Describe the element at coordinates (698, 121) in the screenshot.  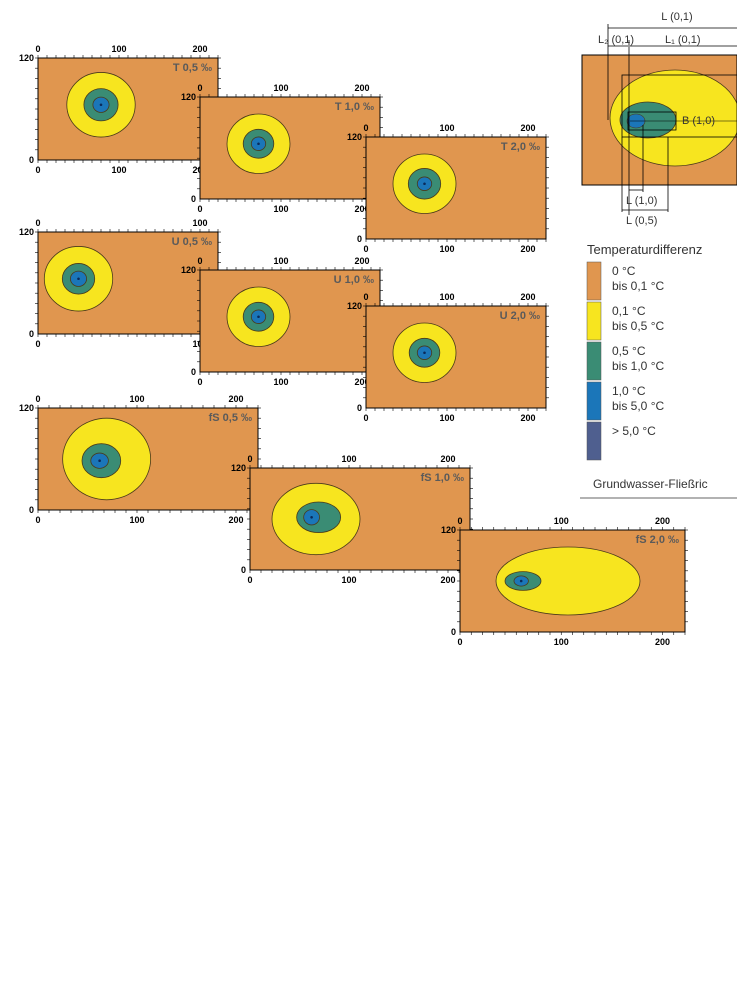
I see `label-b10: B (1,0)` at that location.